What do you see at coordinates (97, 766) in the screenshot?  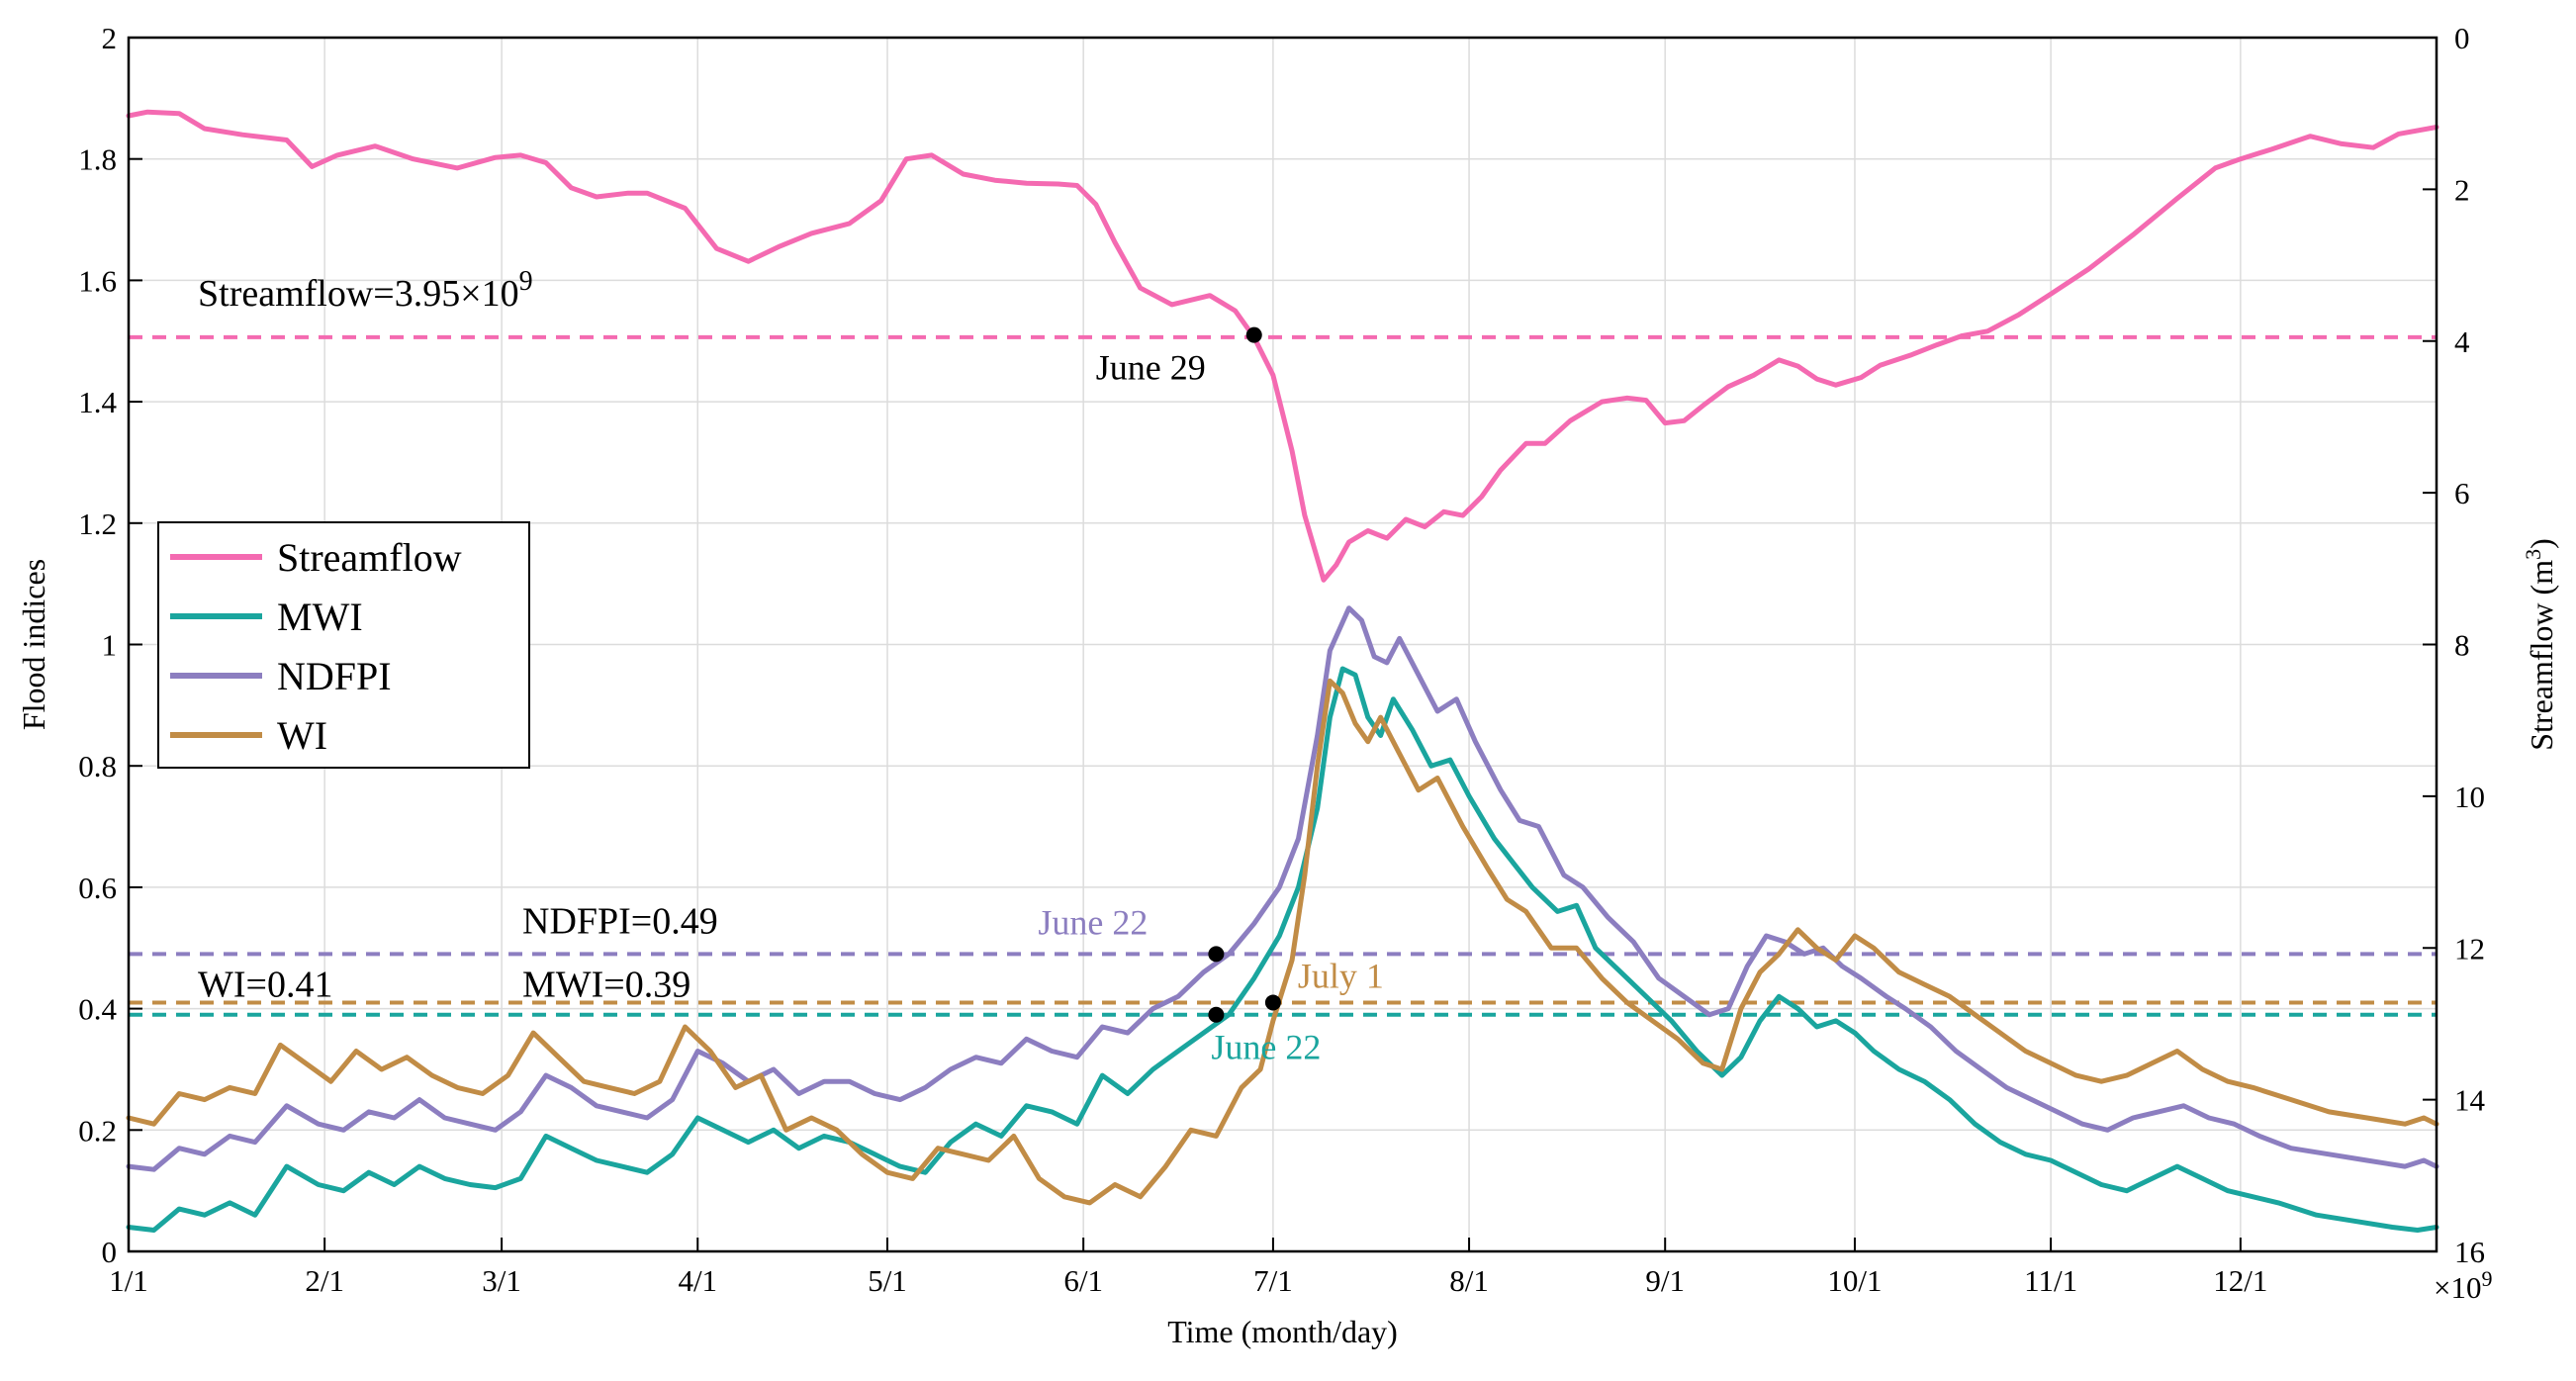 I see `left-tick-label-4: 0.8` at bounding box center [97, 766].